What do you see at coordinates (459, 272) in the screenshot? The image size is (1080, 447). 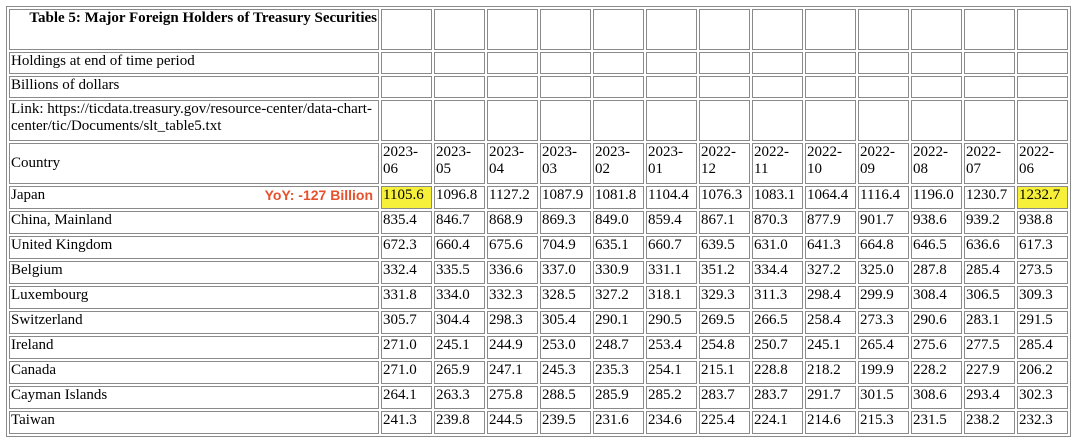 I see `value-cell: 335.5` at bounding box center [459, 272].